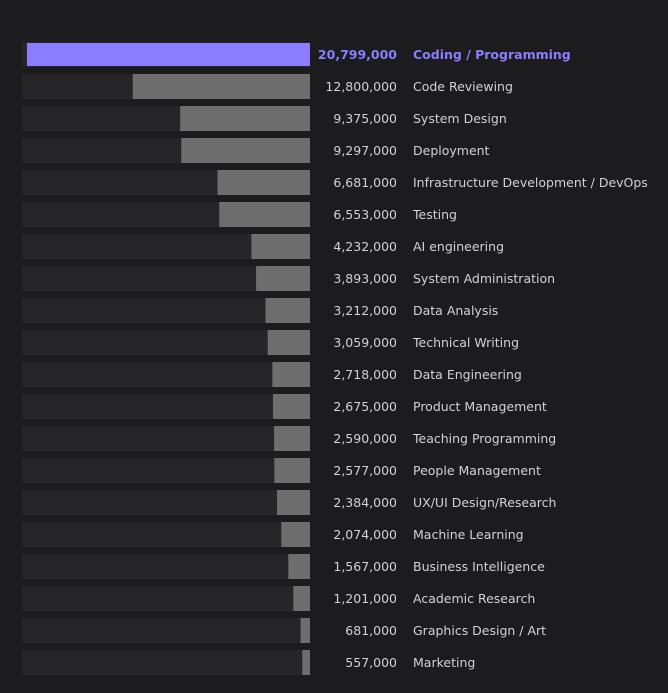 The image size is (668, 693). I want to click on value-label-academic-research: 1,201,000, so click(365, 598).